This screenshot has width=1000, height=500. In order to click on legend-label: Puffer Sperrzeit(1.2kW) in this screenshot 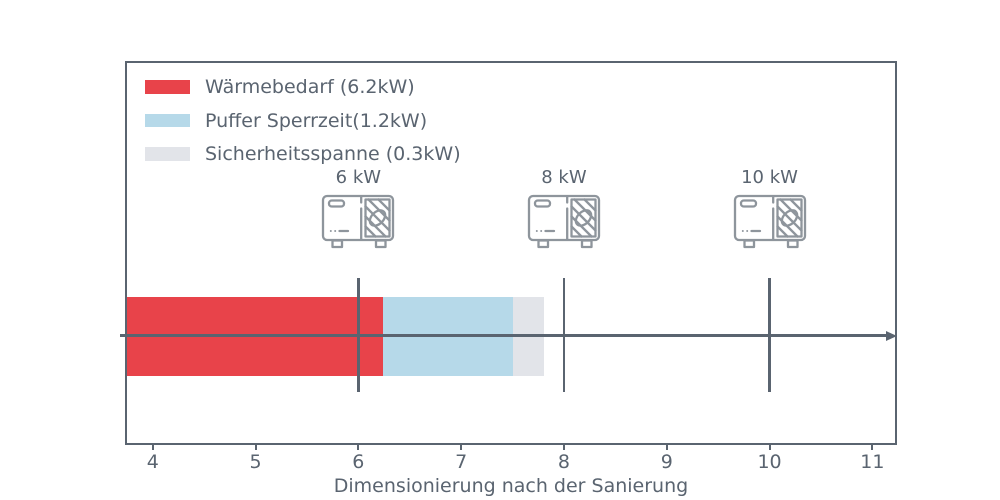, I will do `click(316, 120)`.